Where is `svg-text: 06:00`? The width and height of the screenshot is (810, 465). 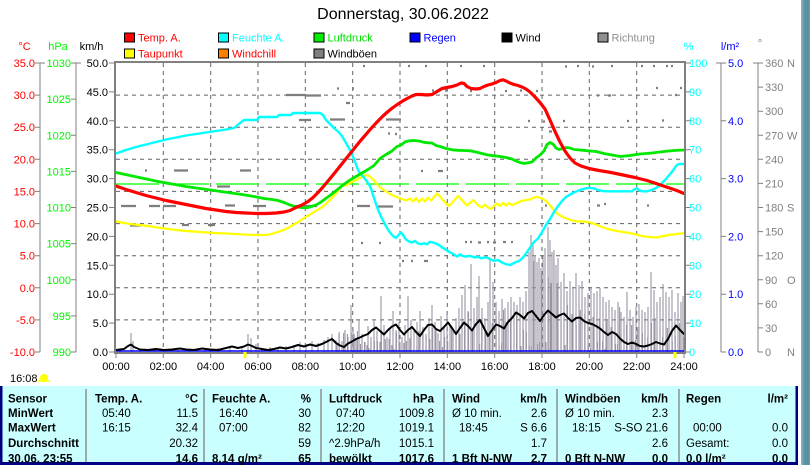 svg-text: 06:00 is located at coordinates (258, 367).